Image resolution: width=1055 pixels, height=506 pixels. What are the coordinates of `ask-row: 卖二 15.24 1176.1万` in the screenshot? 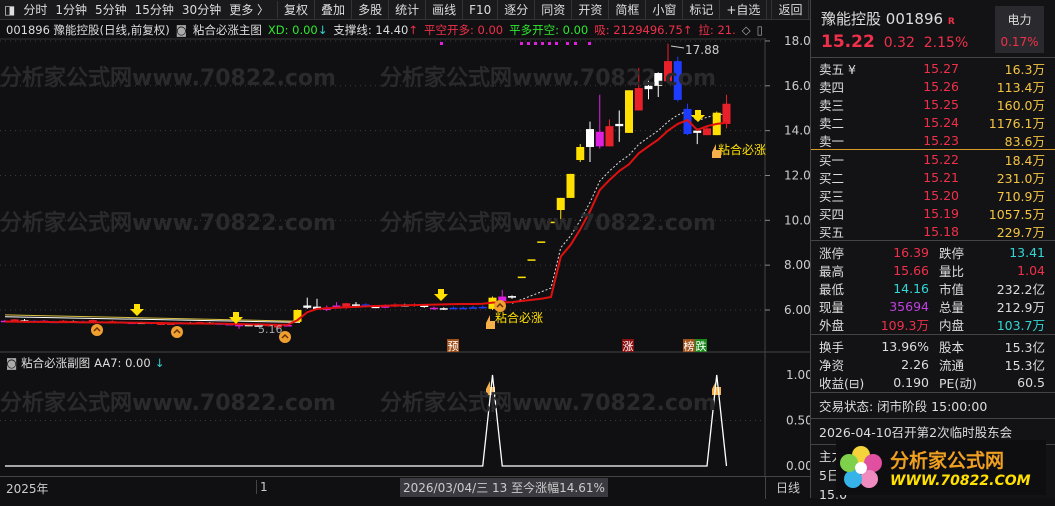 It's located at (932, 122).